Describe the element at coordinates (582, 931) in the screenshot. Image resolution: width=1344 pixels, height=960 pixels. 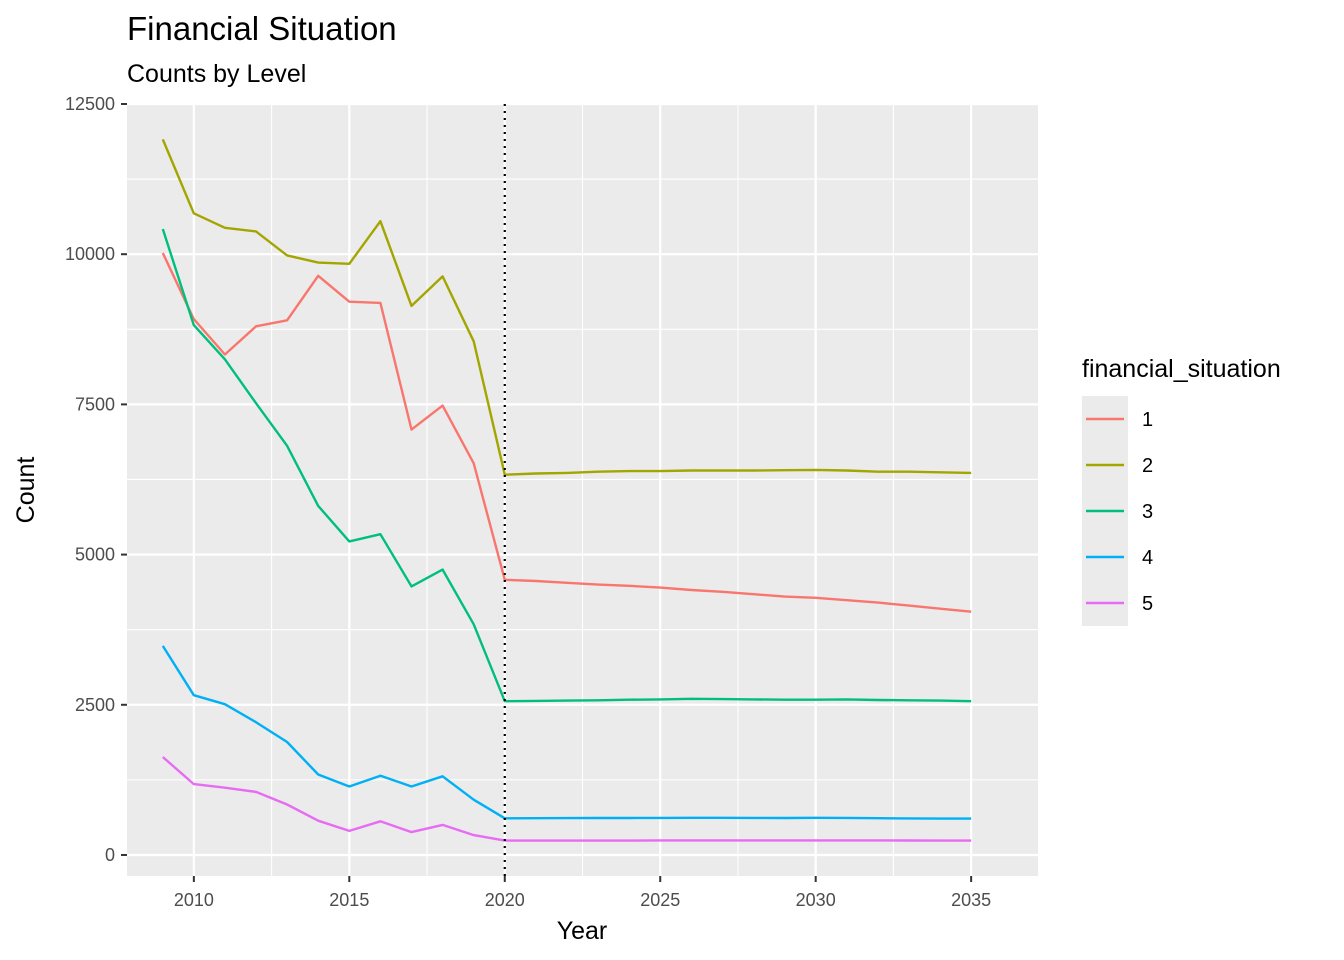
I see `x-axis-title: Year` at that location.